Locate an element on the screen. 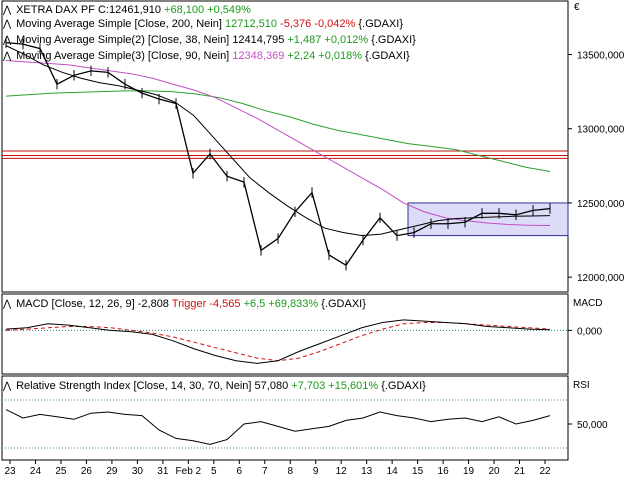 This screenshot has height=480, width=640. x-tick-label: 8 is located at coordinates (290, 471).